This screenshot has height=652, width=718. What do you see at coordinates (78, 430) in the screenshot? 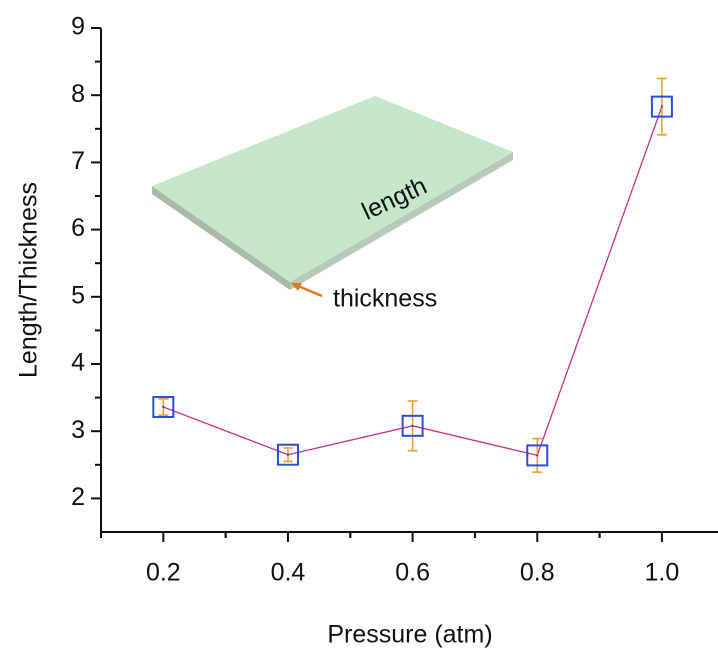
I see `y-tick-label: 3` at bounding box center [78, 430].